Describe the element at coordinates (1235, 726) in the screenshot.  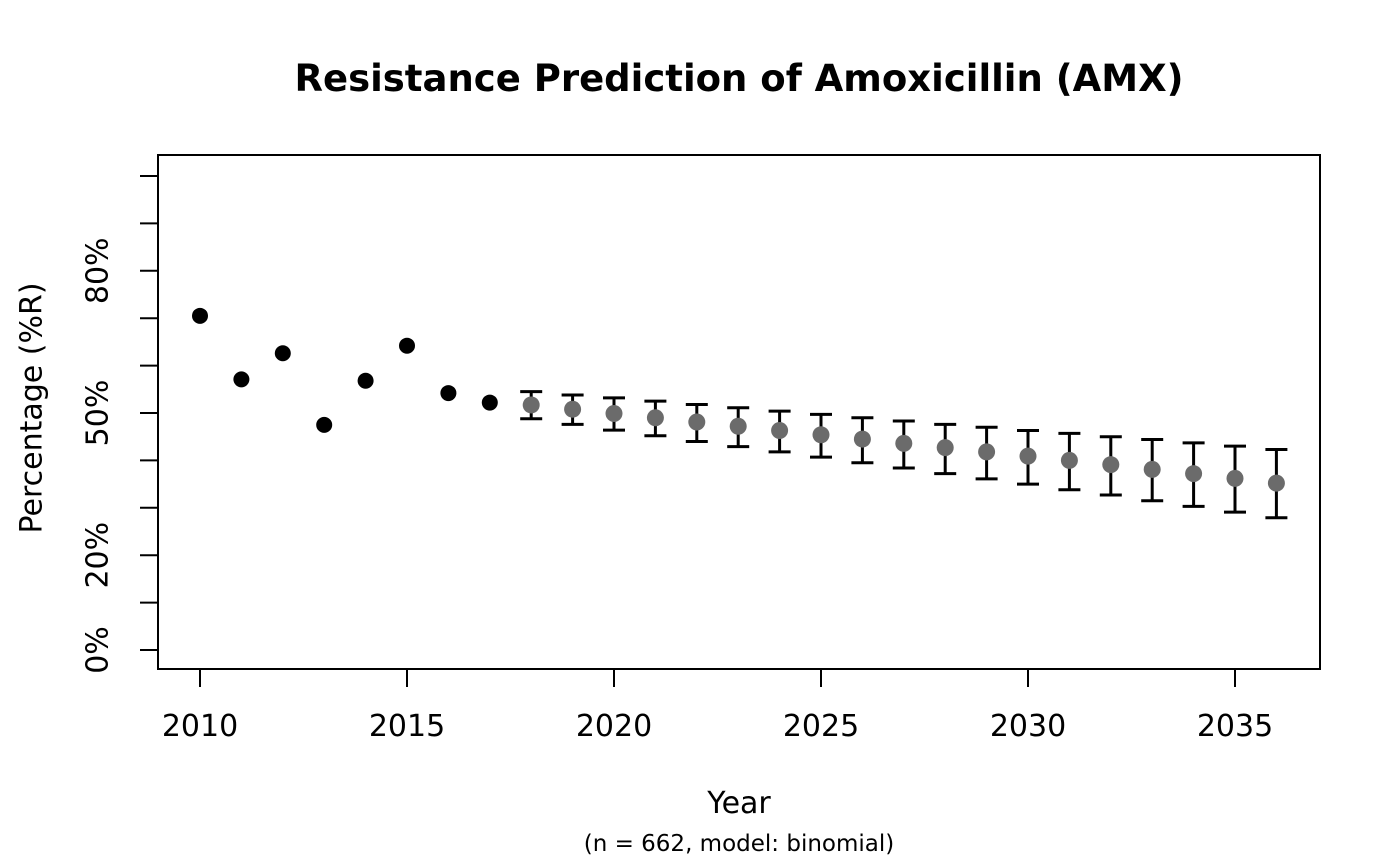
I see `x-tick-label: 2035` at that location.